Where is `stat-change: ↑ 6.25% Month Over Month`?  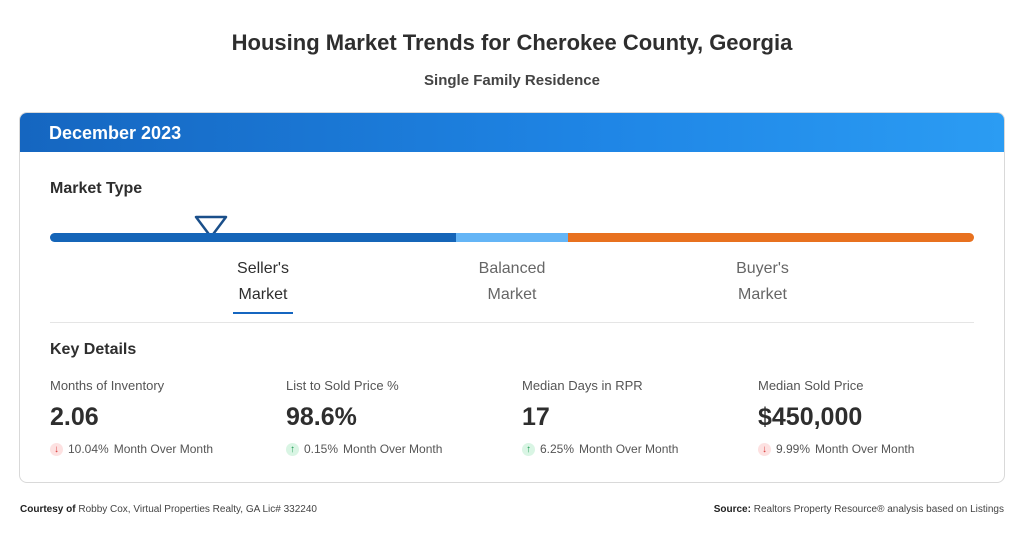
stat-change: ↑ 6.25% Month Over Month is located at coordinates (632, 449).